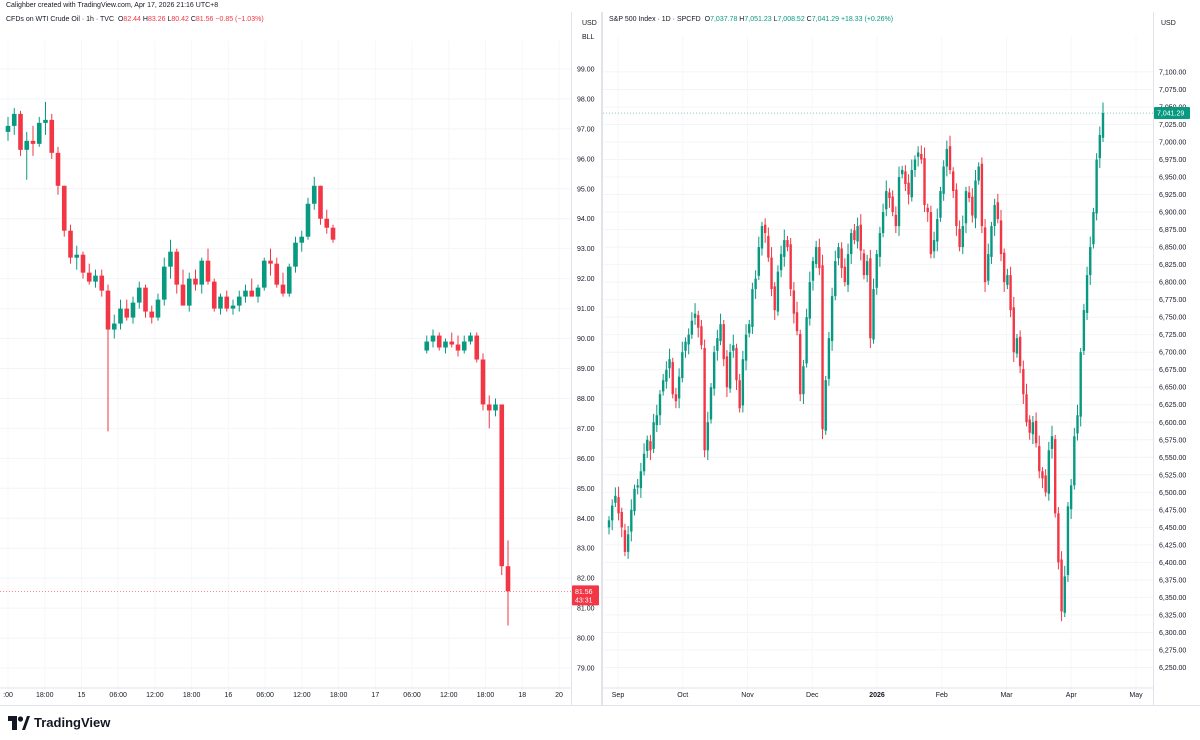 The width and height of the screenshot is (1200, 740). What do you see at coordinates (586, 609) in the screenshot?
I see `y-tick-label: 81.00` at bounding box center [586, 609].